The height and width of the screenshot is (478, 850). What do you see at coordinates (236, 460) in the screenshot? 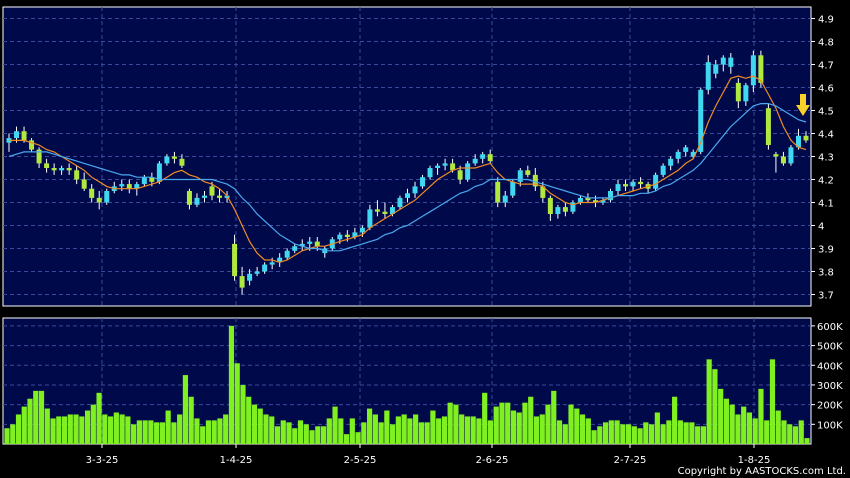
I see `date-tick-label: 1-4-25` at bounding box center [236, 460].